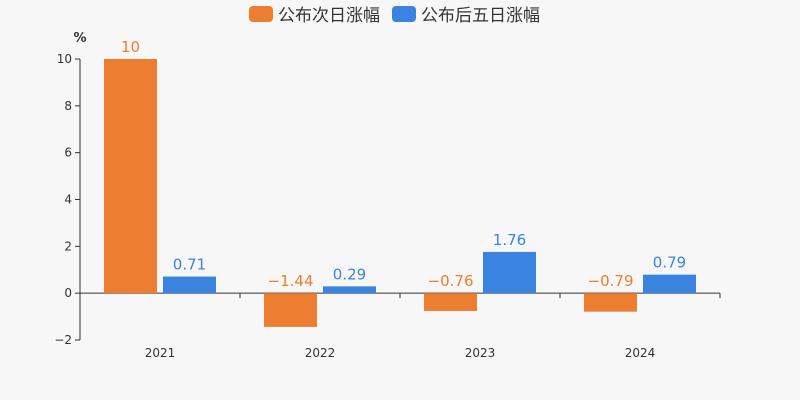 This screenshot has height=400, width=800. I want to click on bar-five-day-2021, so click(189, 285).